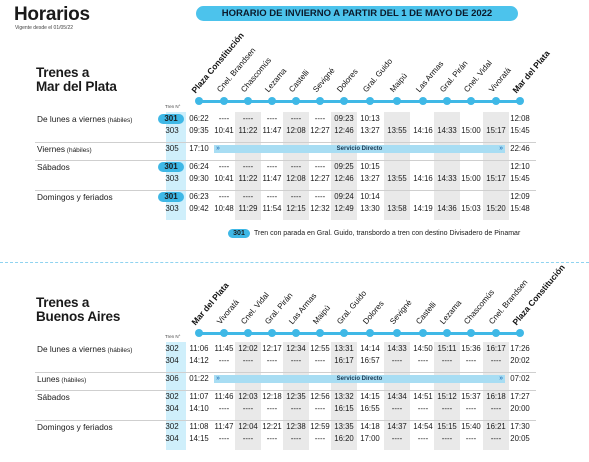 This screenshot has width=589, height=462. Describe the element at coordinates (370, 166) in the screenshot. I see `time-cell: 10:15` at that location.